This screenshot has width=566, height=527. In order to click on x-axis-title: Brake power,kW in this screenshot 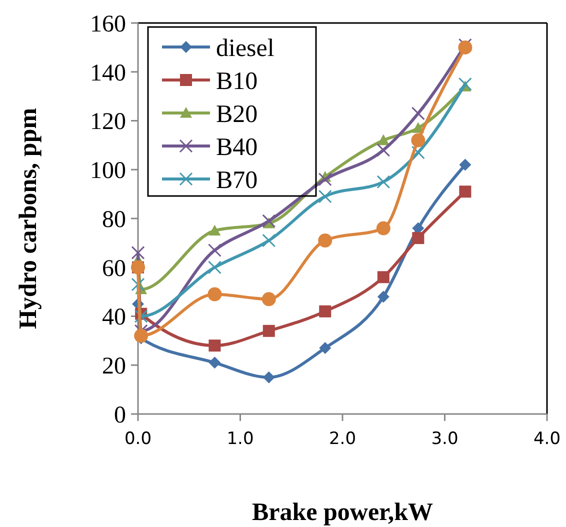, I will do `click(343, 512)`.